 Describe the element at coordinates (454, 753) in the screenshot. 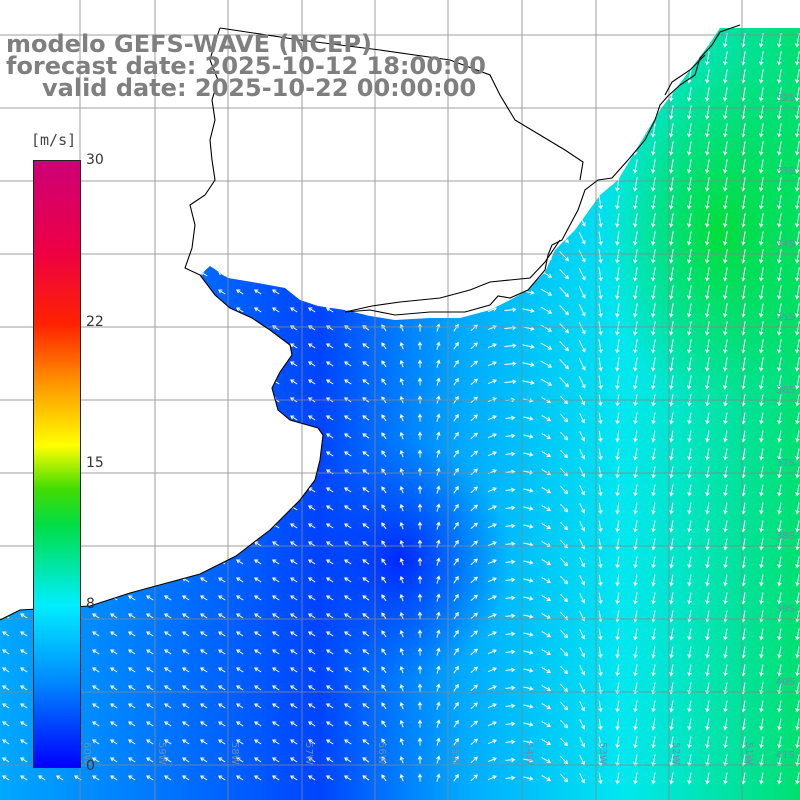

I see `longitude-label: 55W` at that location.